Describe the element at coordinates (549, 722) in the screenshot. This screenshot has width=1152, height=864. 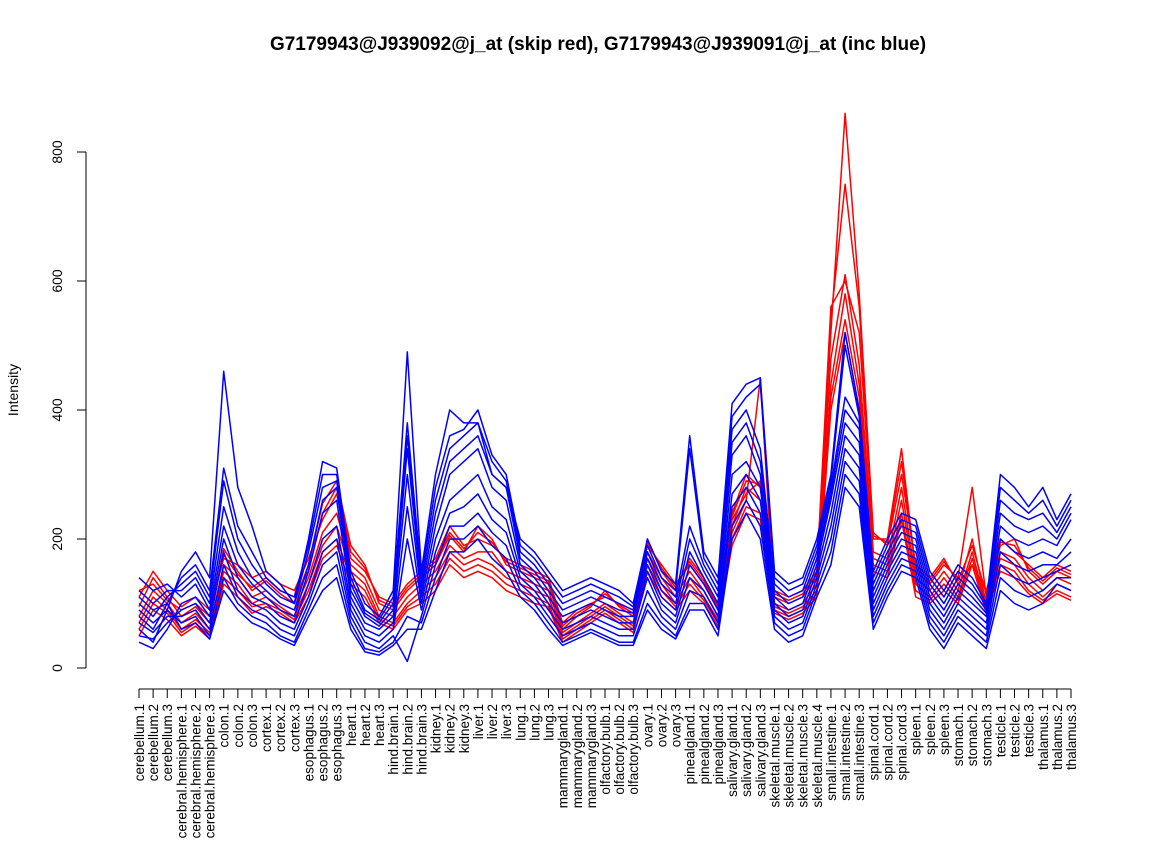
I see `x-tick-label: lung.3` at that location.